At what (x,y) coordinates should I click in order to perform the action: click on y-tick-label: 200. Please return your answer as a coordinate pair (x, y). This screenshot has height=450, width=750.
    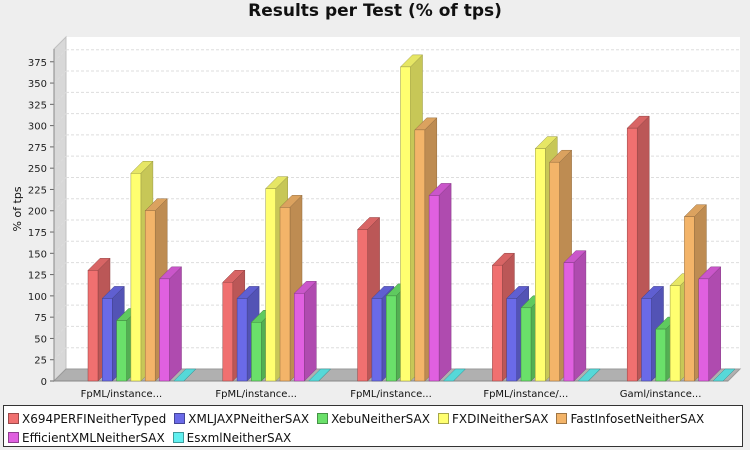
    Looking at the image, I should click on (37, 212).